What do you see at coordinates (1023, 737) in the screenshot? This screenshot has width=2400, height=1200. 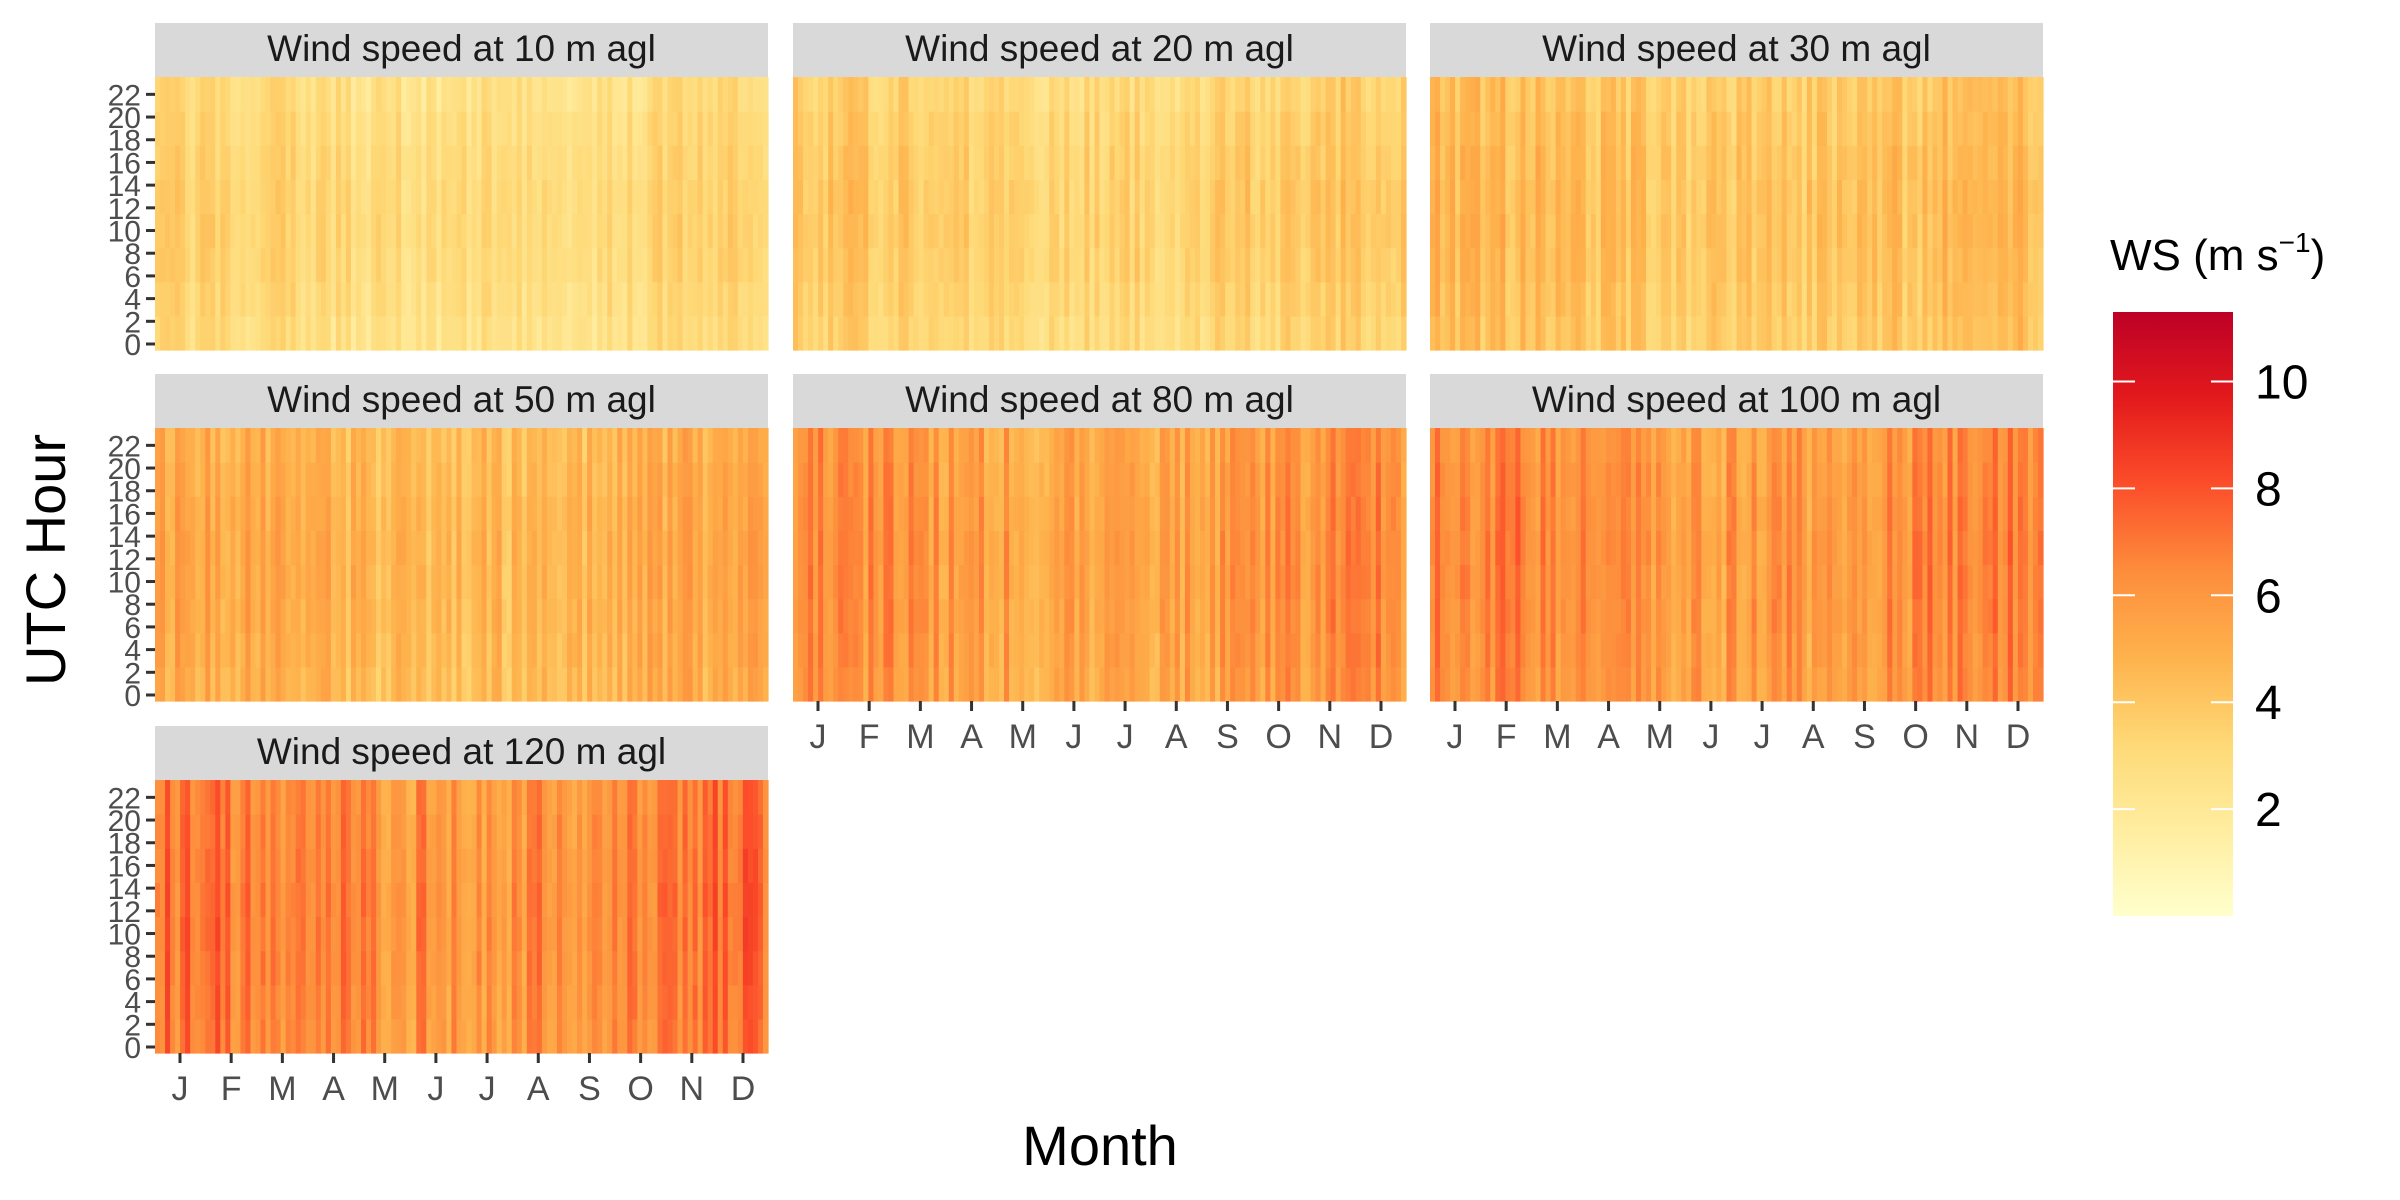 I see `x-tick-label: M` at bounding box center [1023, 737].